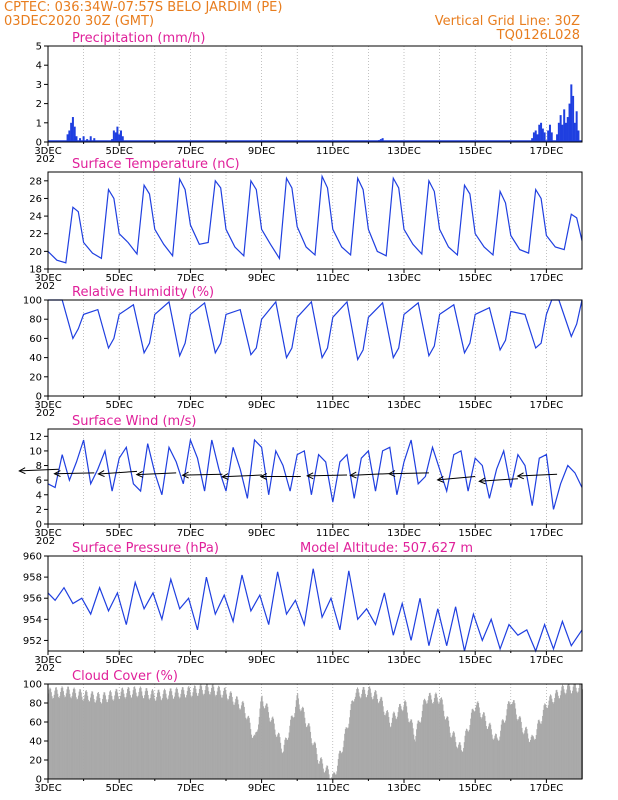 The height and width of the screenshot is (800, 618). Describe the element at coordinates (386, 548) in the screenshot. I see `panel-annotation: Model Altitude: 507.627 m` at that location.